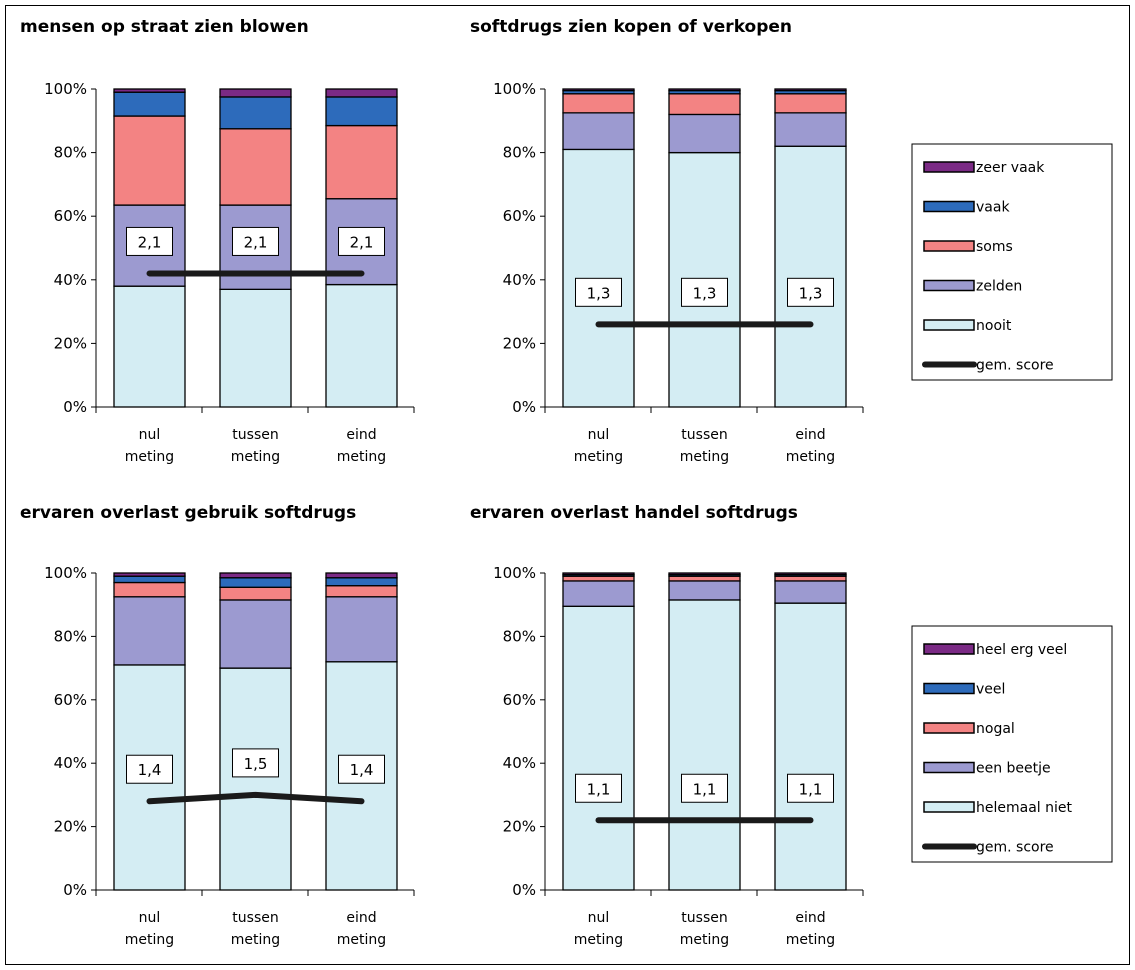 This screenshot has height=970, width=1135. What do you see at coordinates (999, 287) in the screenshot?
I see `legend-label: zelden` at bounding box center [999, 287].